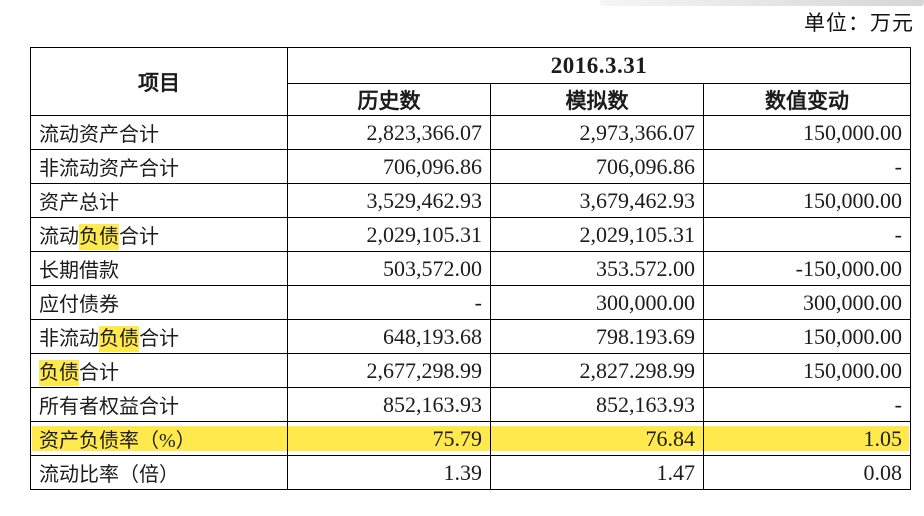  What do you see at coordinates (807, 99) in the screenshot?
I see `header-change: 数值变动` at bounding box center [807, 99].